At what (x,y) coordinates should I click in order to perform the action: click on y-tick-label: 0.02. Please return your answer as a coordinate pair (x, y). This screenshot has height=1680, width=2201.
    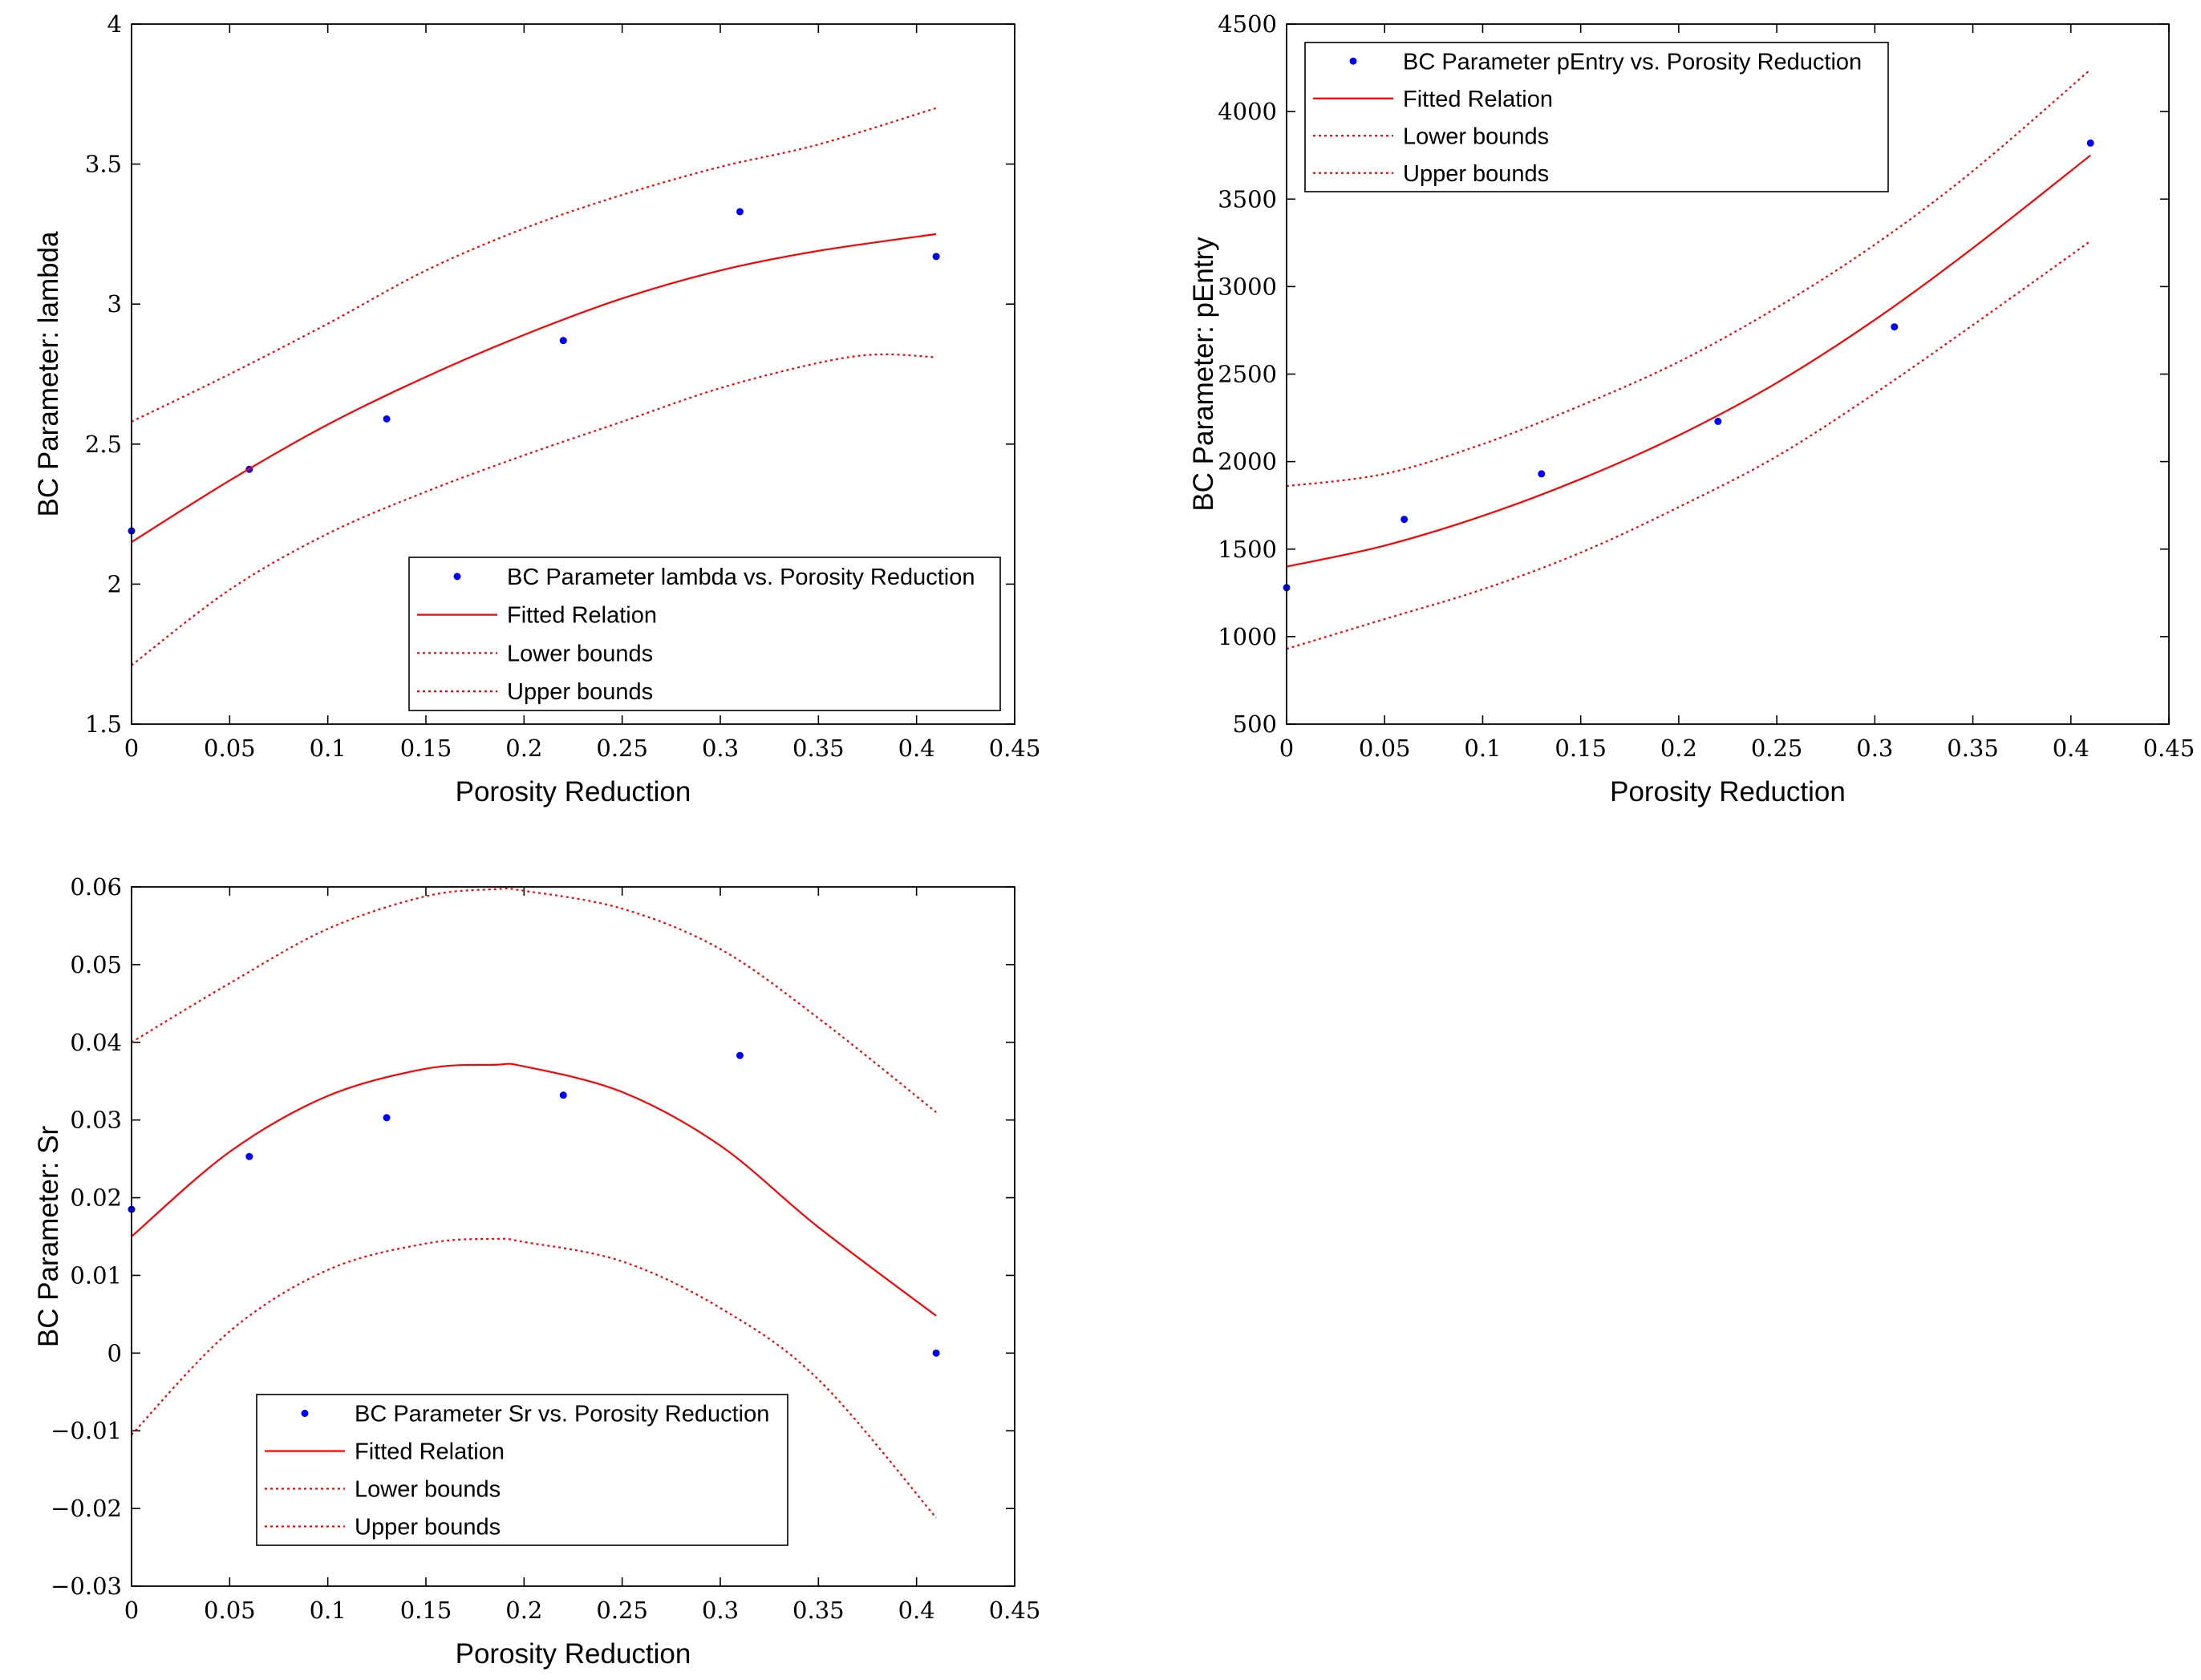
    Looking at the image, I should click on (96, 1198).